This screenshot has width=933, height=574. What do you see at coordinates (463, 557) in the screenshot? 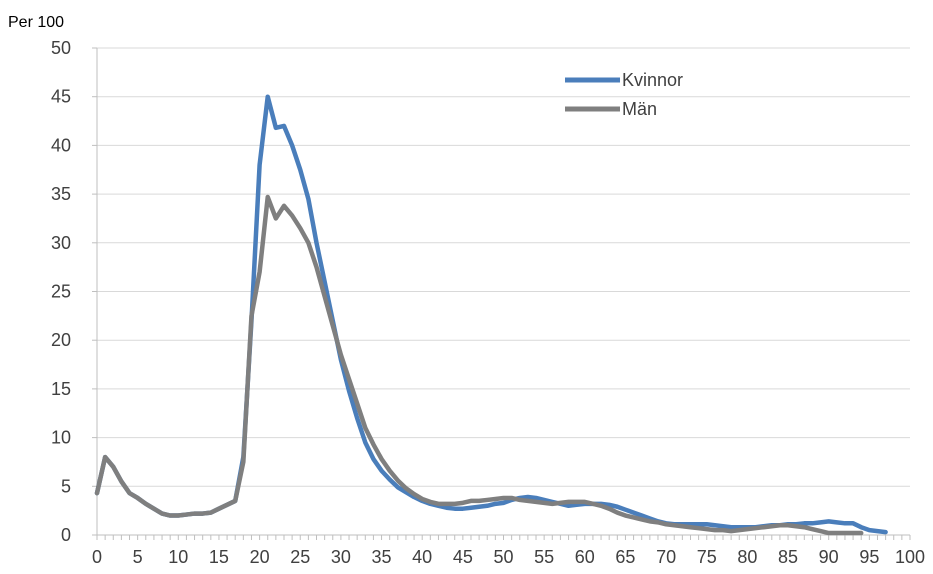
I see `x-tick-label: 45` at bounding box center [463, 557].